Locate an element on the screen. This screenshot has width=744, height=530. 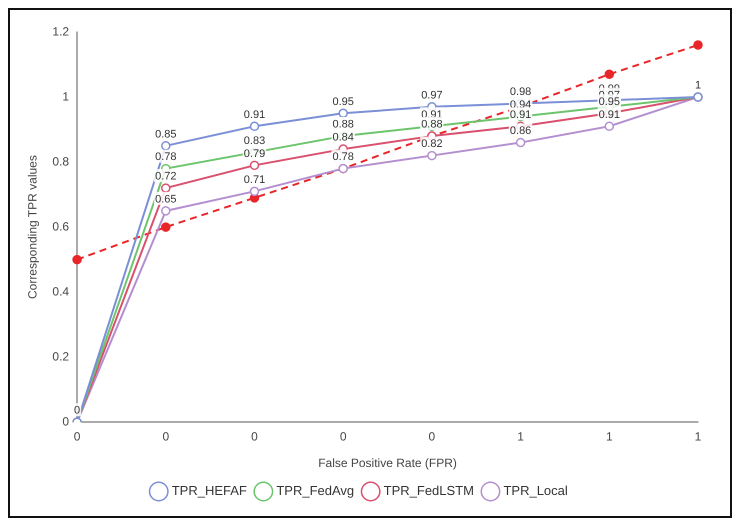
data-label: 1 is located at coordinates (698, 86).